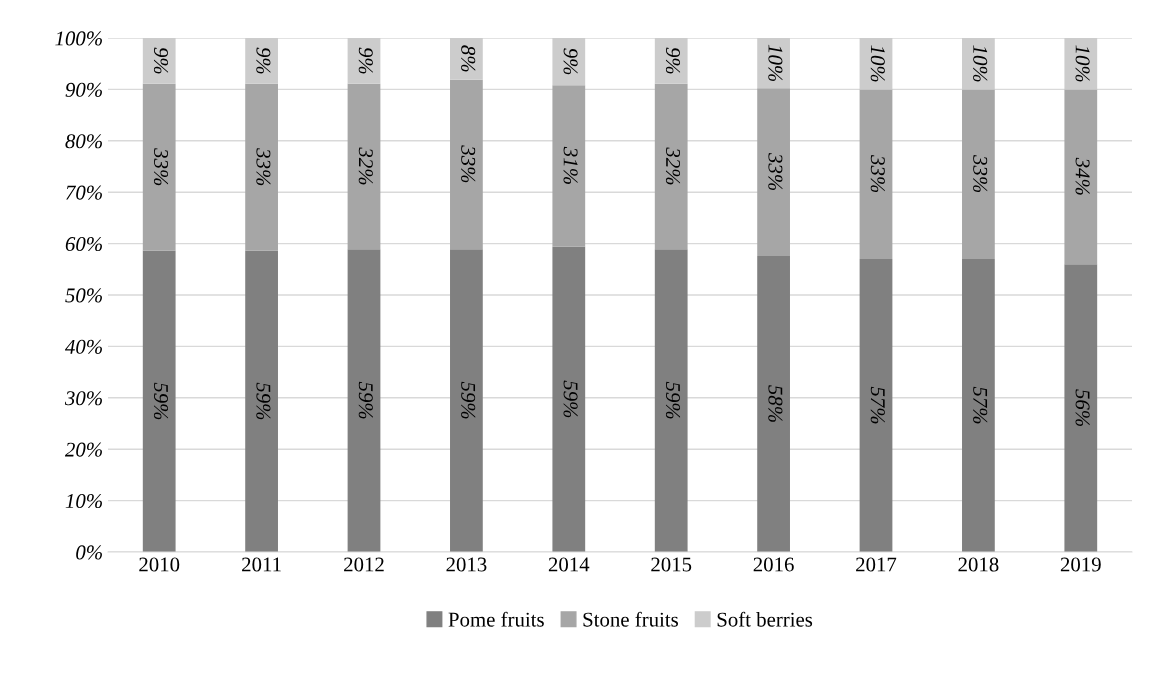  I want to click on y-tick-label: 90%, so click(83, 89).